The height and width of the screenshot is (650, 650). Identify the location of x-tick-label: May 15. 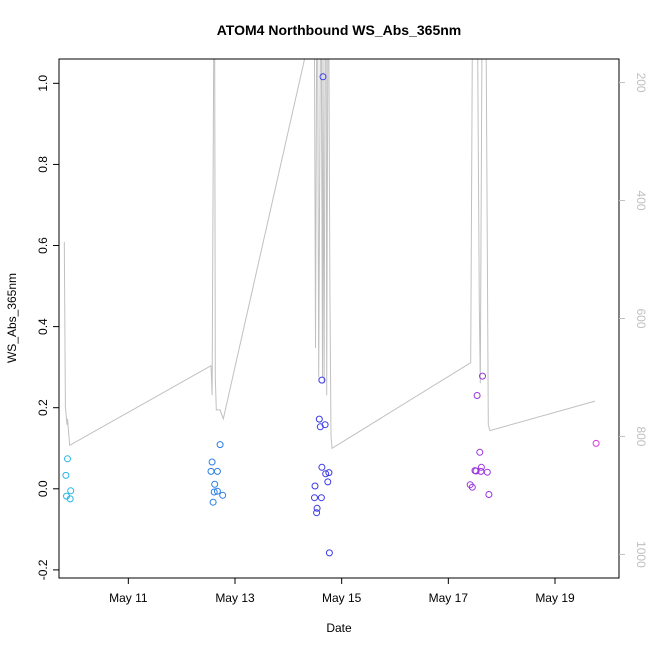
(342, 598).